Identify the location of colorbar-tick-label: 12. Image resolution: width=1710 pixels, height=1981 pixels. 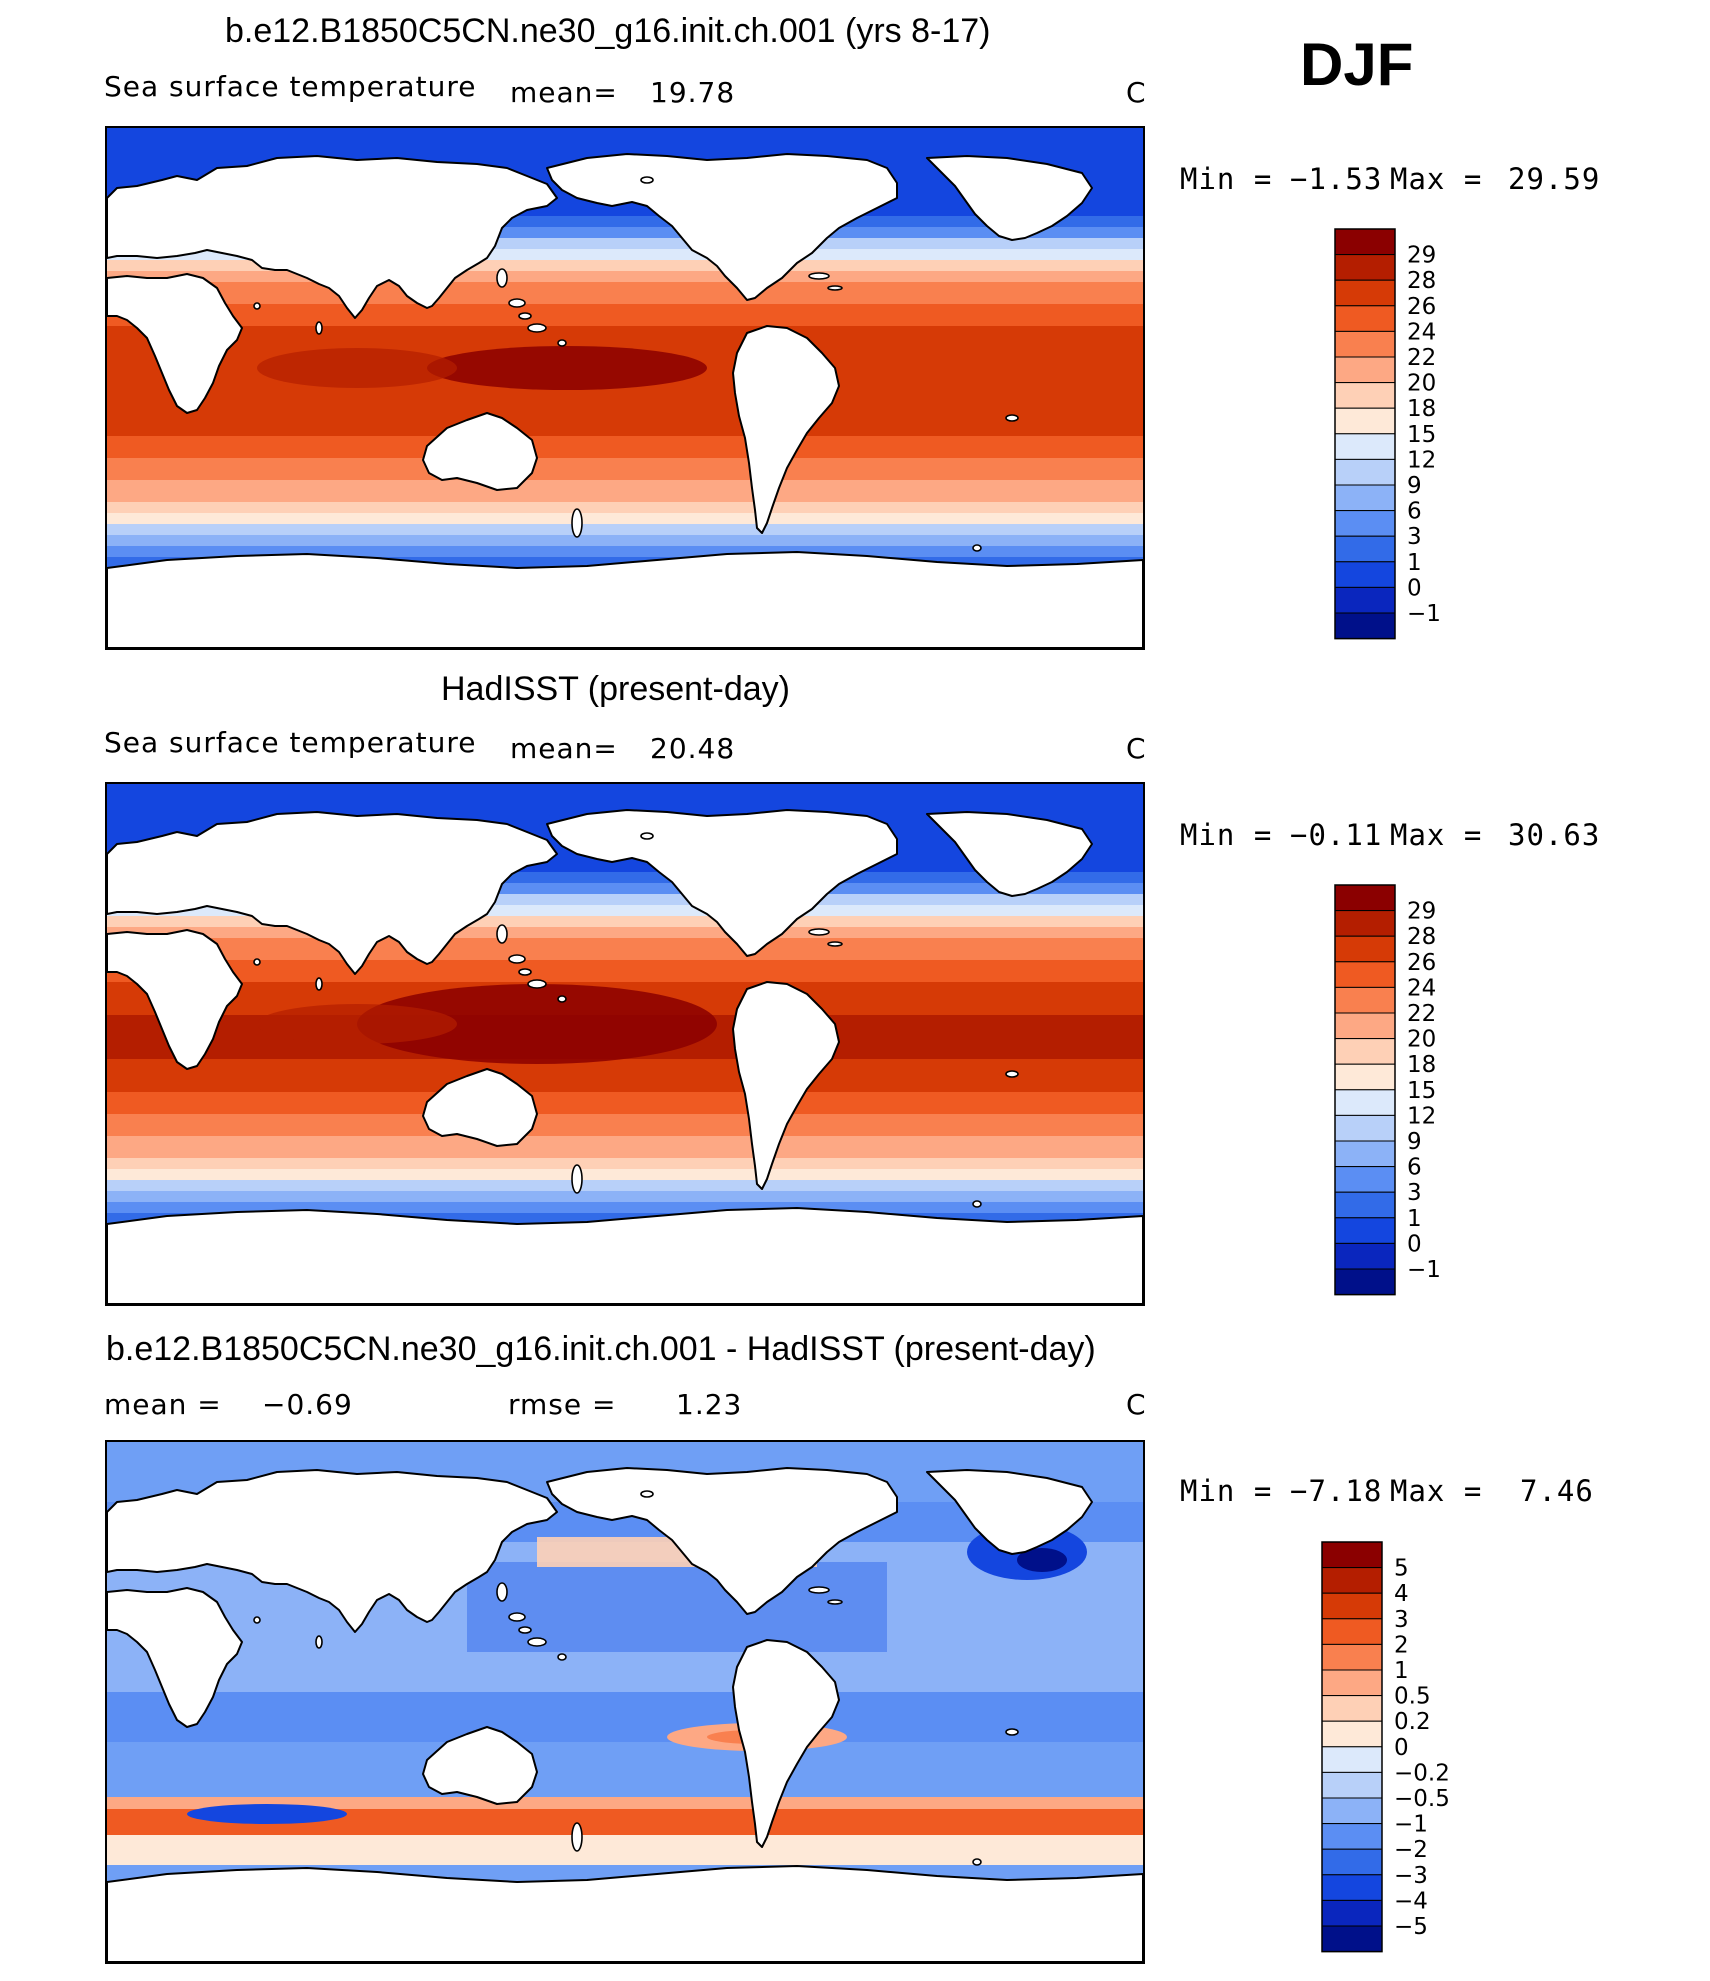
(1421, 1116).